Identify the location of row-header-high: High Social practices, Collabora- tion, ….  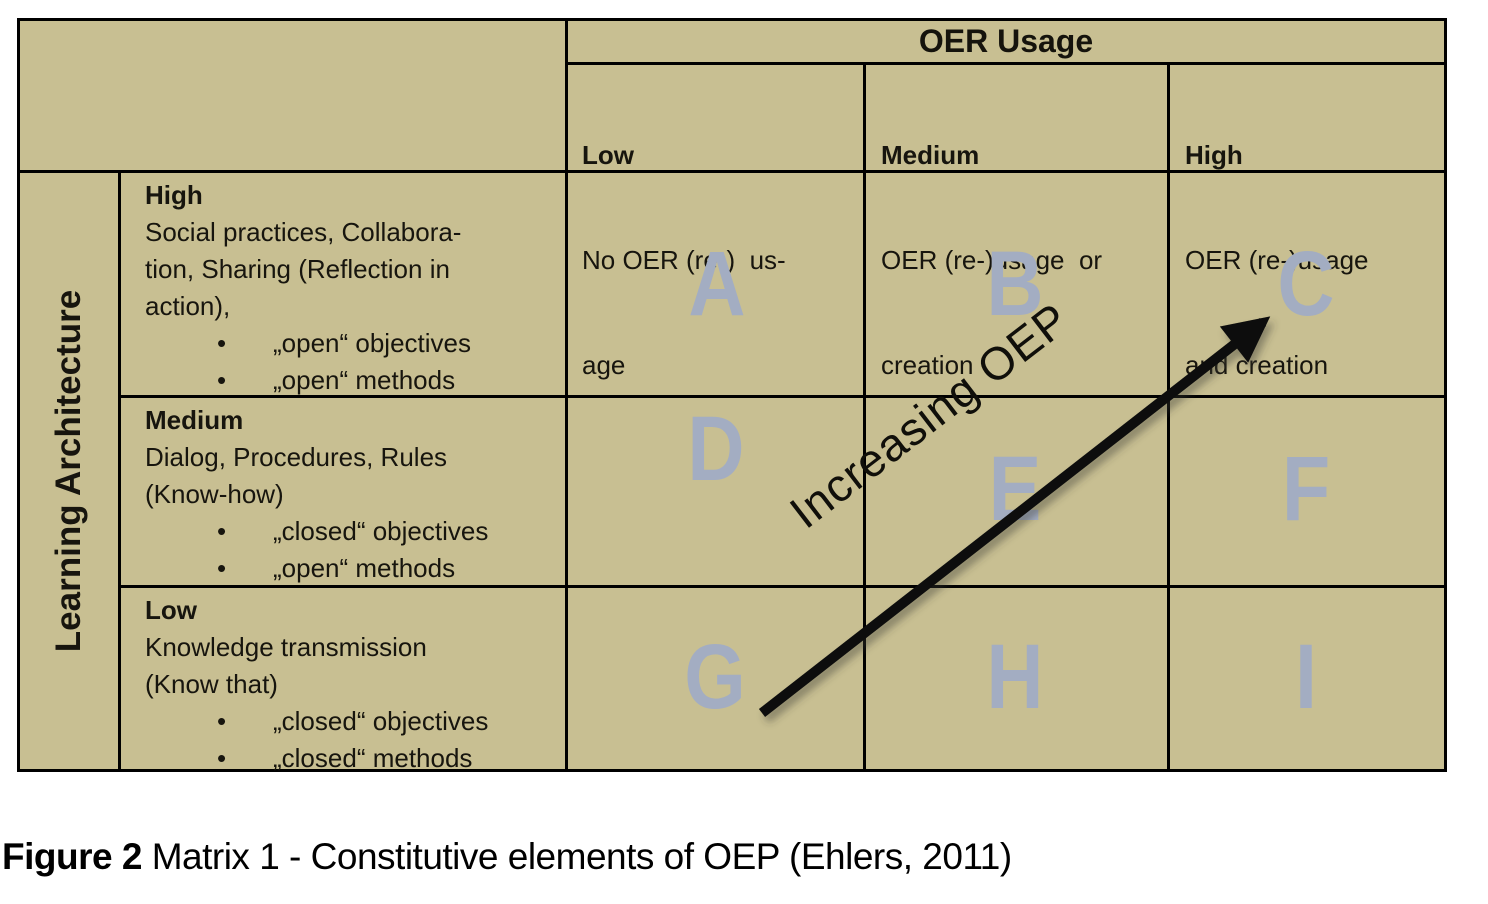
(343, 284).